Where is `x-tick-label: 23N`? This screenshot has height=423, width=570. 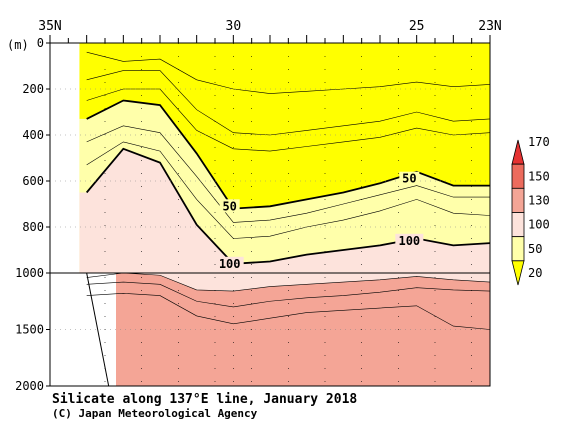
x-tick-label: 23N is located at coordinates (489, 26).